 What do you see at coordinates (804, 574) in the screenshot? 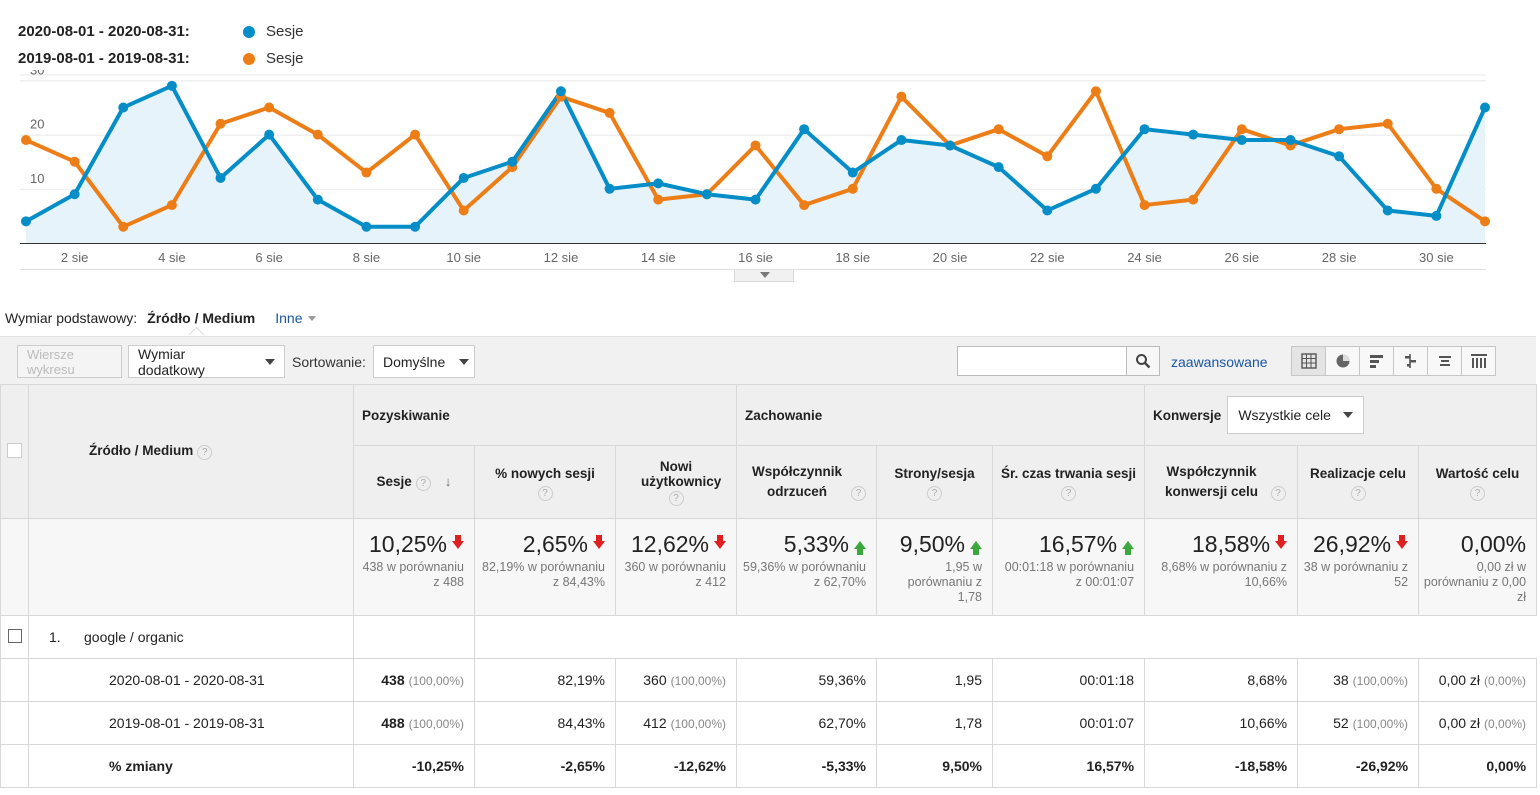
I see `summary-comparison: 59,36% w porównaniu z 62,70%` at bounding box center [804, 574].